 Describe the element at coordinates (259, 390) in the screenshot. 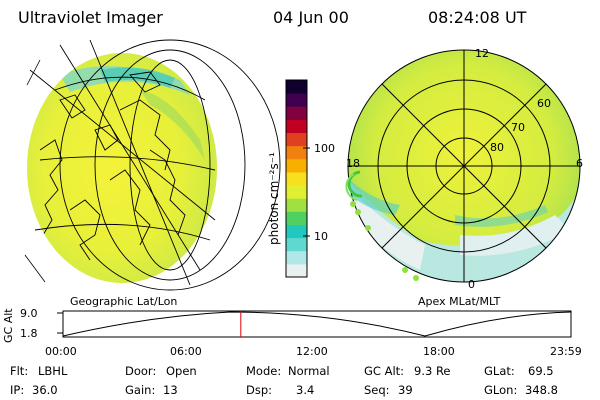

I see `dsp-label: Dsp:` at that location.